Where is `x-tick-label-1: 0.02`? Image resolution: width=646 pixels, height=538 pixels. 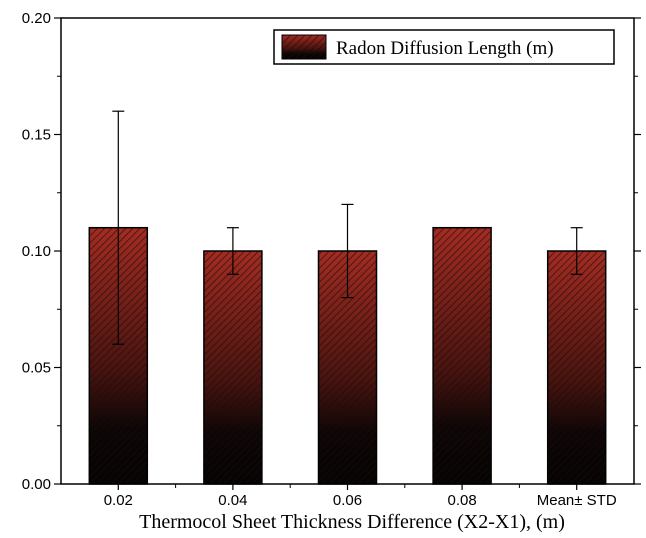 x-tick-label-1: 0.02 is located at coordinates (118, 500).